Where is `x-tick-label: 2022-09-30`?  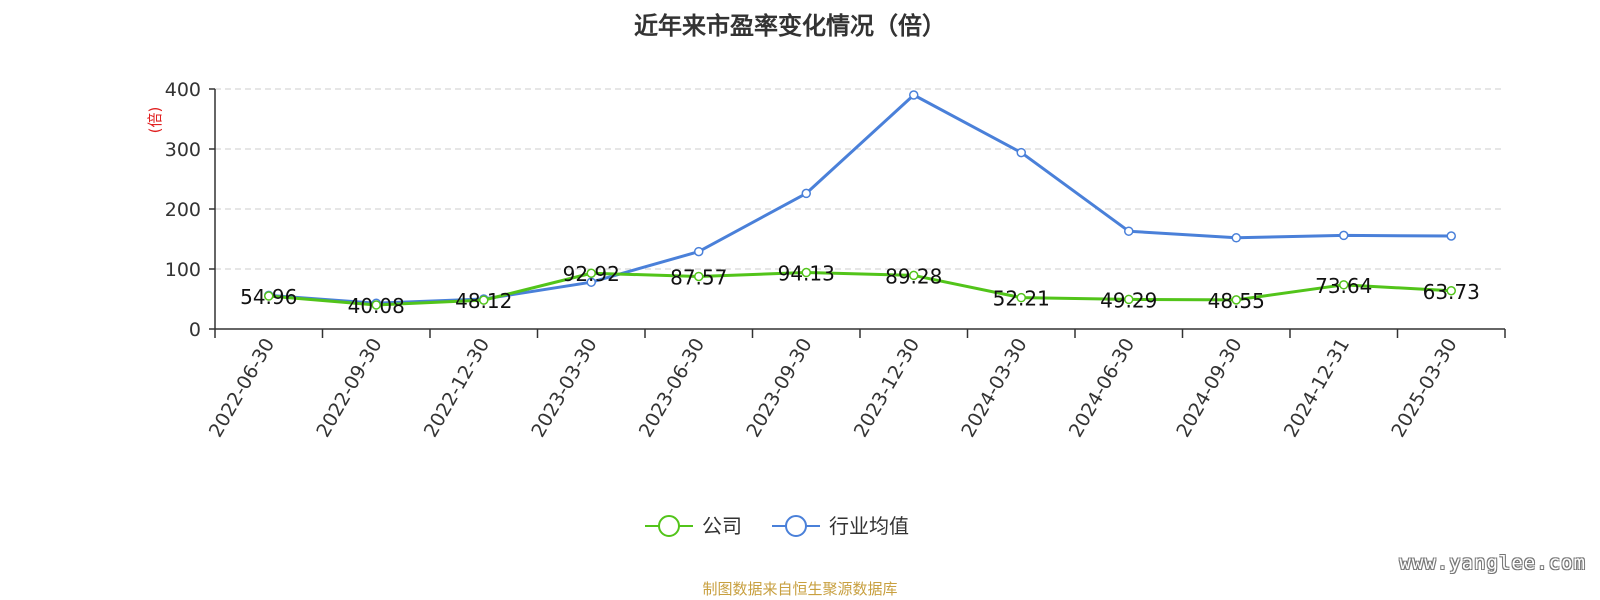
x-tick-label: 2022-09-30 is located at coordinates (349, 388).